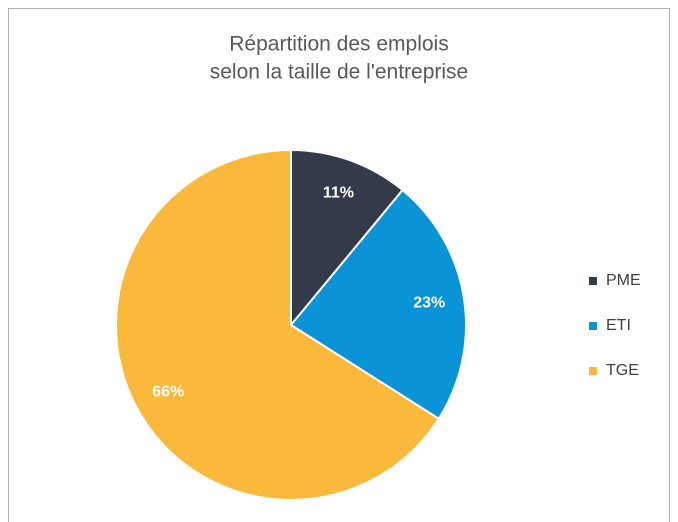  What do you see at coordinates (623, 280) in the screenshot?
I see `legend-label: PME` at bounding box center [623, 280].